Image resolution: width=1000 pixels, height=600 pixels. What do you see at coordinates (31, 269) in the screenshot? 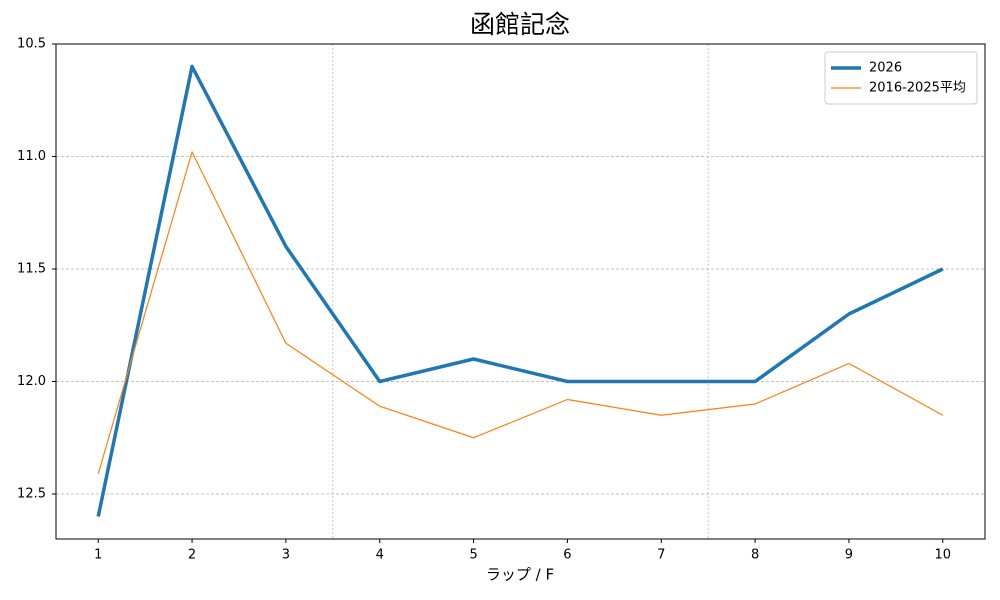
I see `y-tick-label: 11.5` at bounding box center [31, 269].